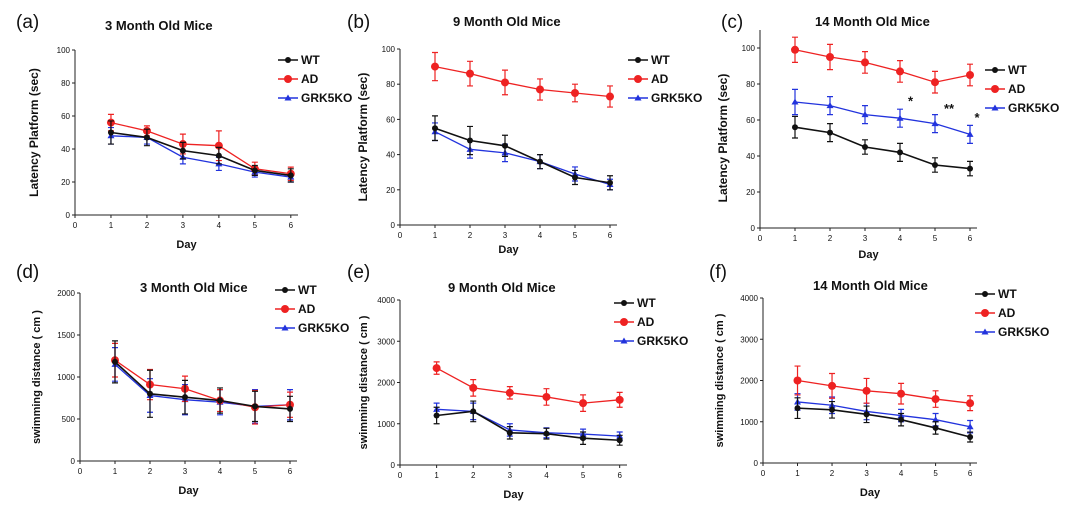 The height and width of the screenshot is (520, 1080). I want to click on legend: WT AD GRK5KO, so click(665, 78).